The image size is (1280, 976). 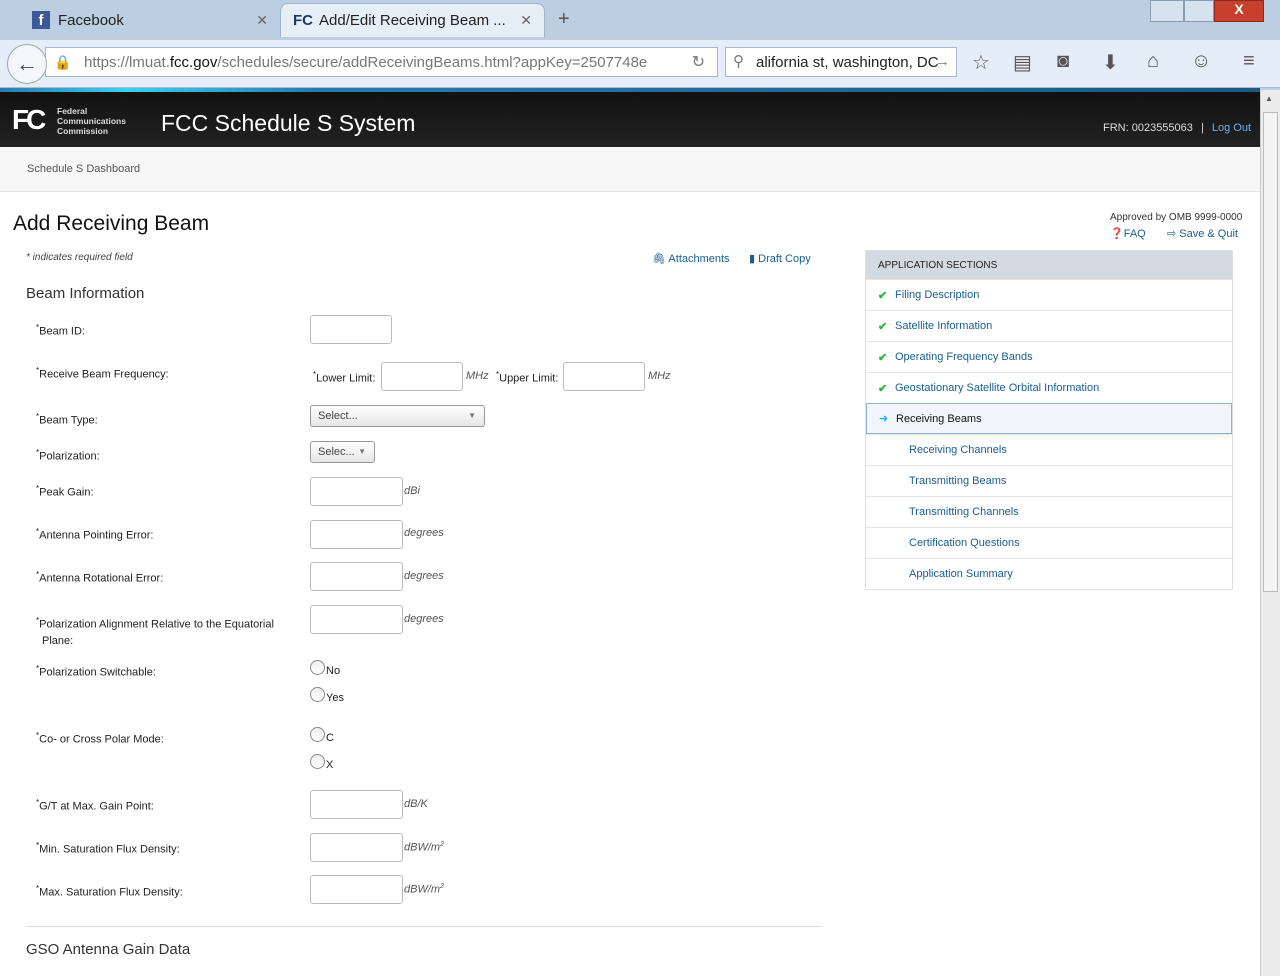 What do you see at coordinates (1049, 418) in the screenshot?
I see `section-receiving-beams: ➜ Receiving Beams` at bounding box center [1049, 418].